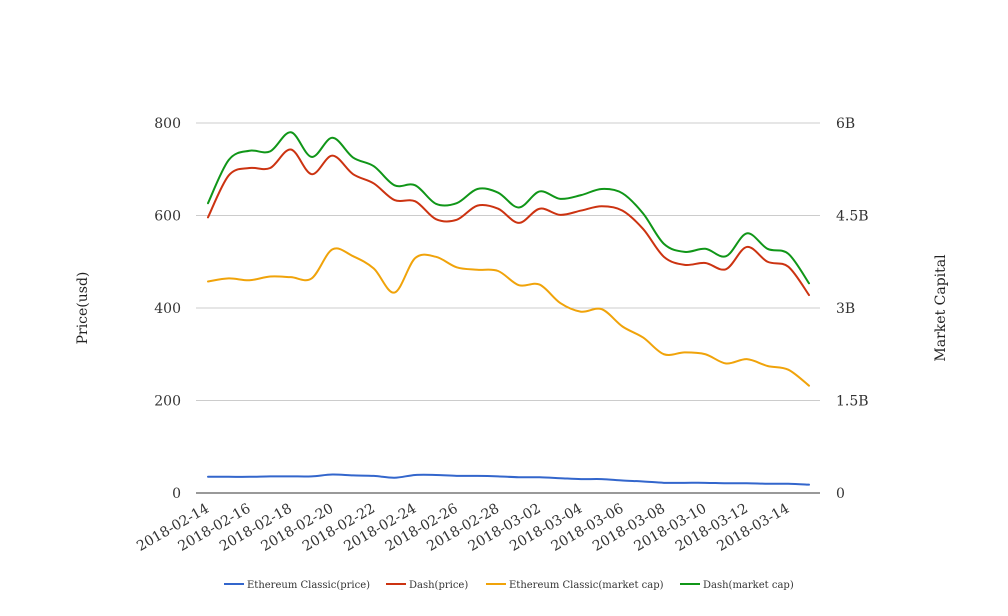 The height and width of the screenshot is (616, 1008). Describe the element at coordinates (508, 222) in the screenshot. I see `series-line-dash-price` at that location.